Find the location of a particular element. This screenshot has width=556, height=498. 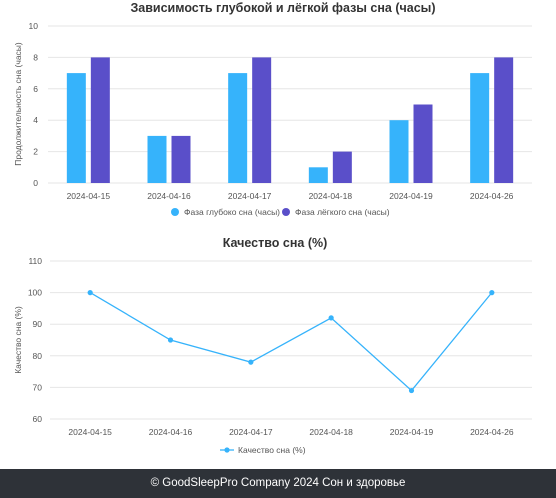

line-x-tick-label: 2024-04-19 is located at coordinates (412, 432).